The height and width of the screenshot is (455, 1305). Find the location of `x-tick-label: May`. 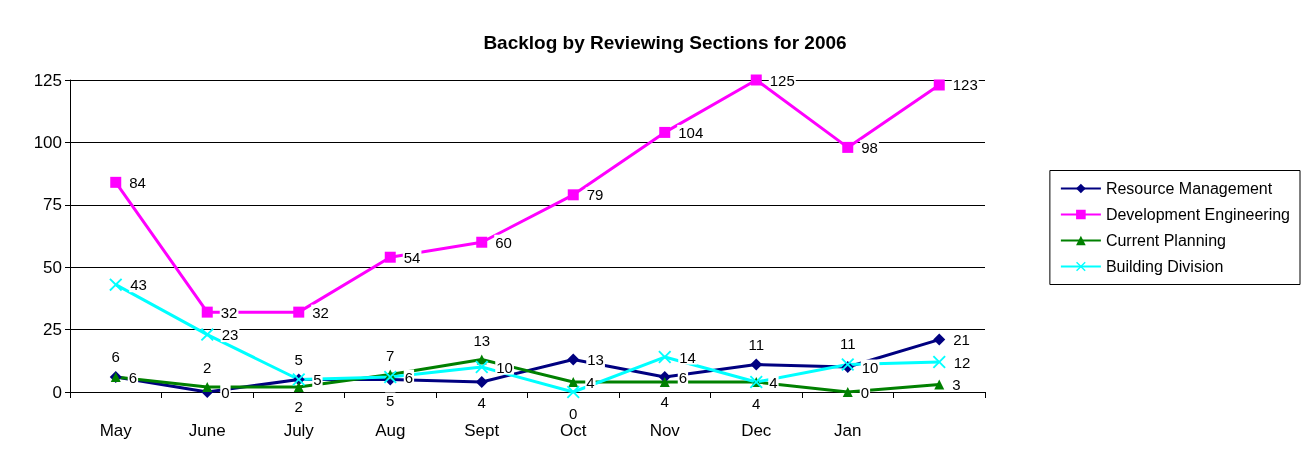

x-tick-label: May is located at coordinates (116, 430).